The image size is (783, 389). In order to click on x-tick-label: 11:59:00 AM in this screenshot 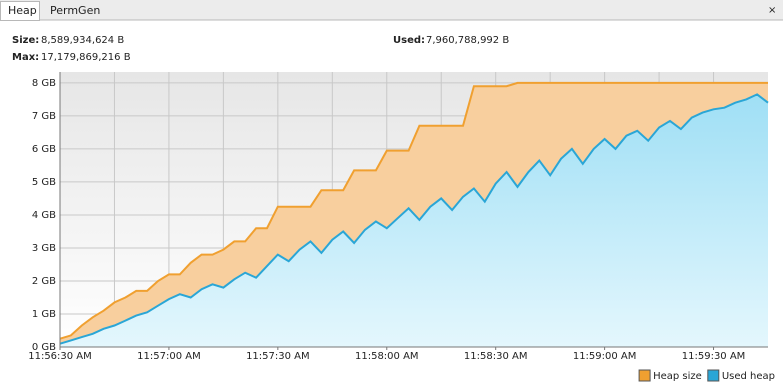, I will do `click(605, 356)`.